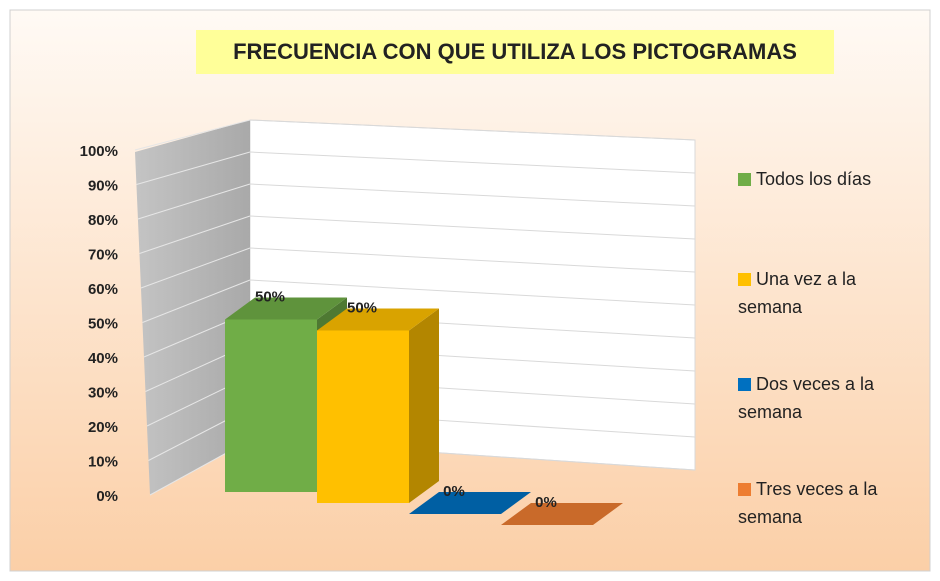 This screenshot has width=940, height=581. I want to click on title-box, so click(515, 52).